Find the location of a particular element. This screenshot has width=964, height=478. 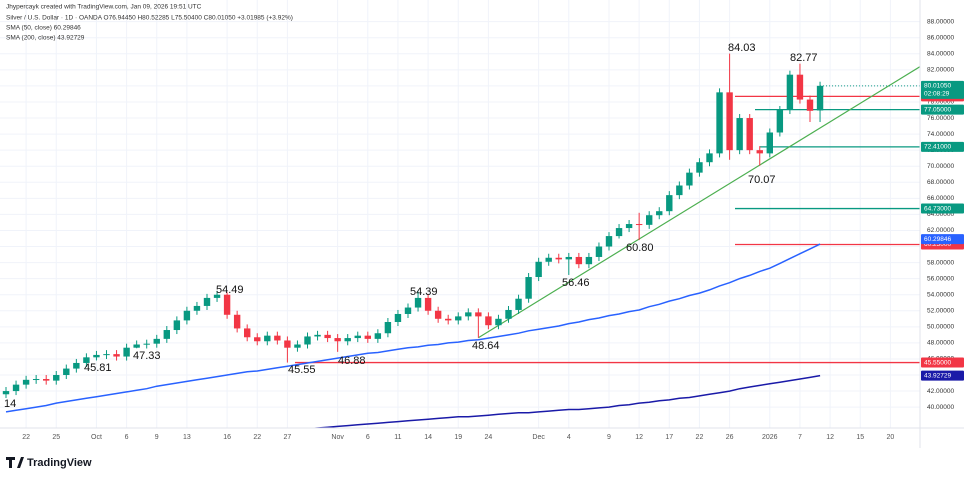

y-tick-label: 66.00000 is located at coordinates (940, 198).